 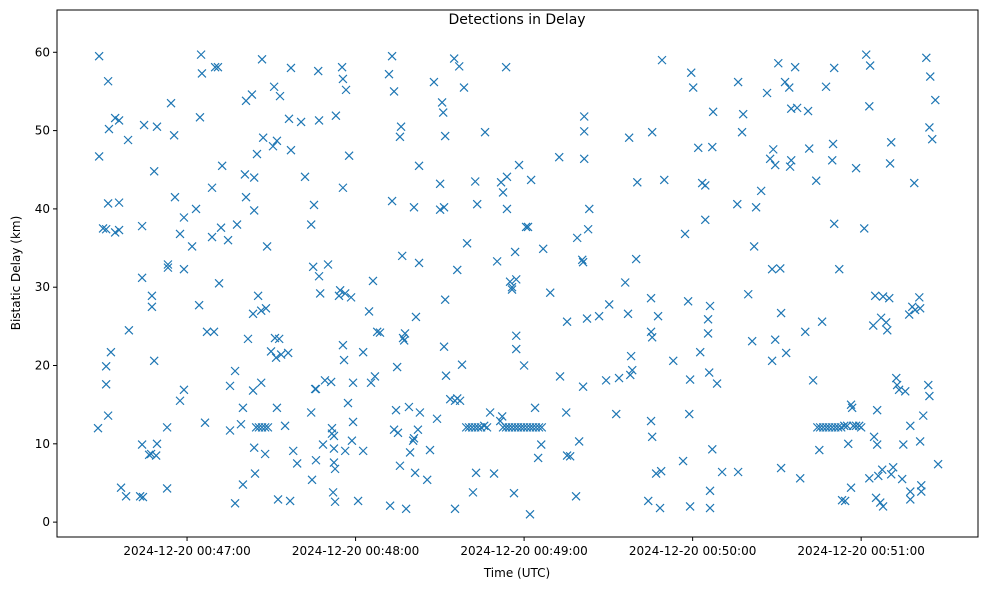 I want to click on y-tick-label: 50, so click(x=42, y=131).